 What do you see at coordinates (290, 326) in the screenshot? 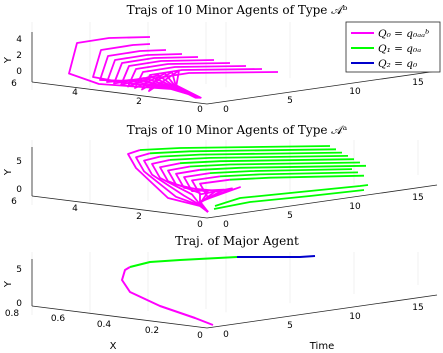
I see `panel-3-ttick: 5` at bounding box center [290, 326].